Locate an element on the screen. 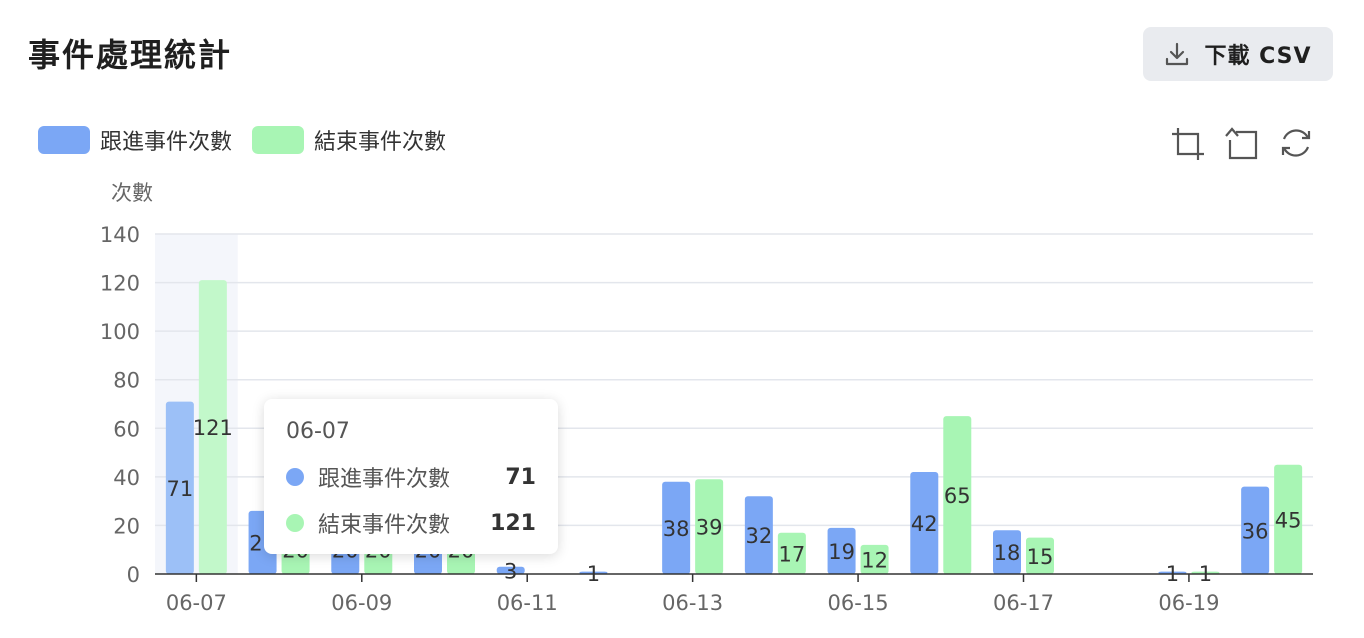  zoom-reset-icon is located at coordinates (1242, 143).